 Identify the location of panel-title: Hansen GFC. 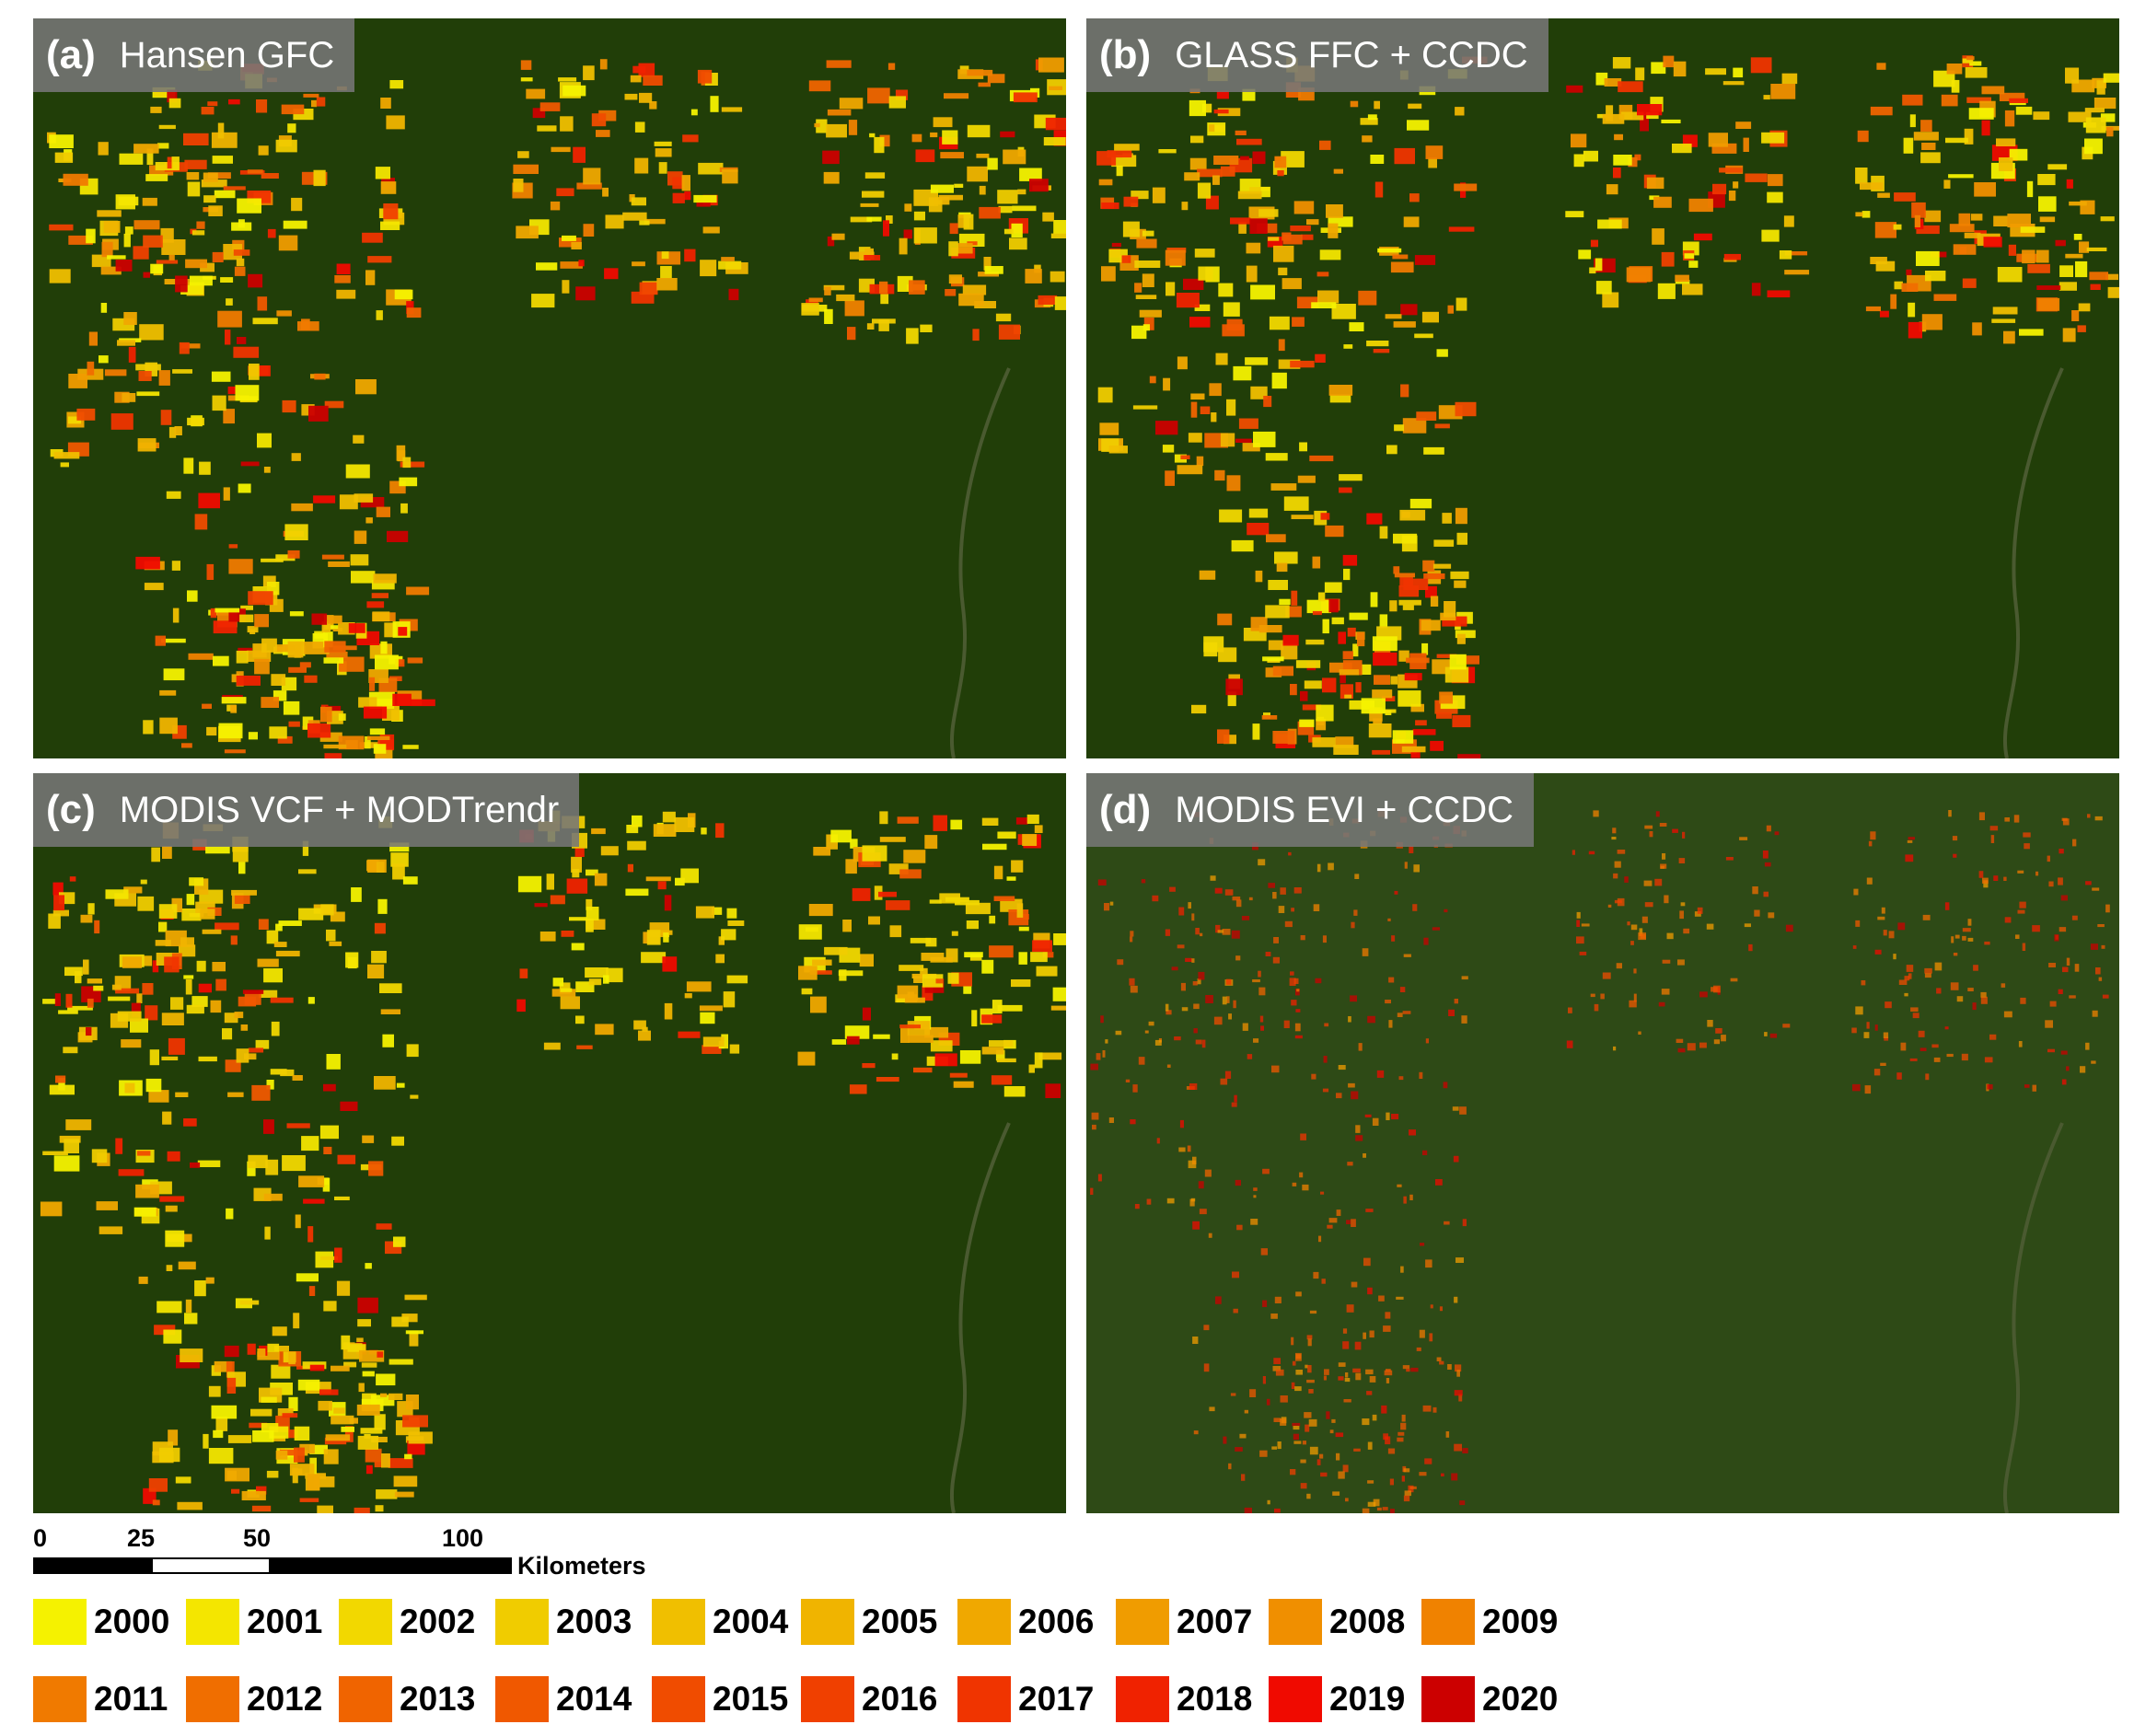
(227, 54).